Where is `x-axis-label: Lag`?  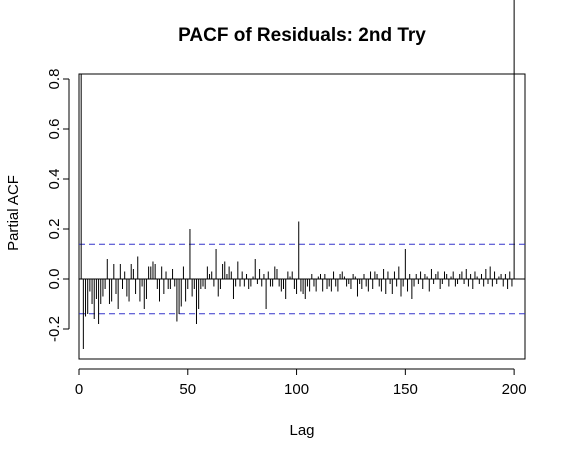 x-axis-label: Lag is located at coordinates (301, 430).